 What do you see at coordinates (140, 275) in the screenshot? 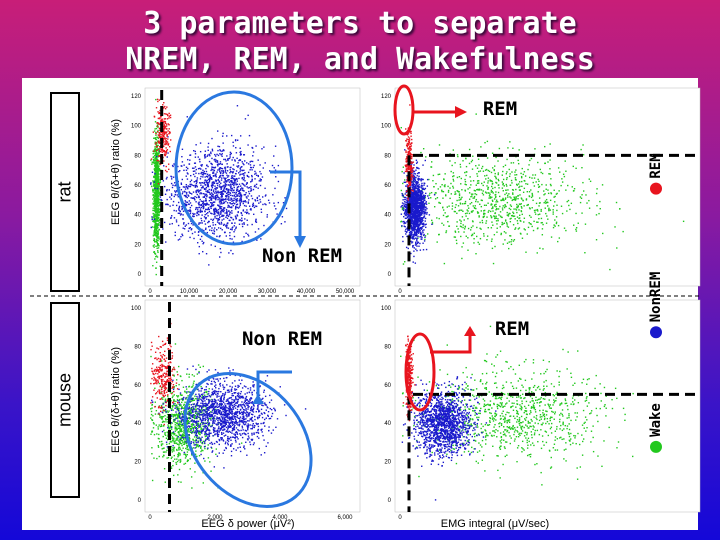
I see `y-tick-label: 0` at bounding box center [140, 275].